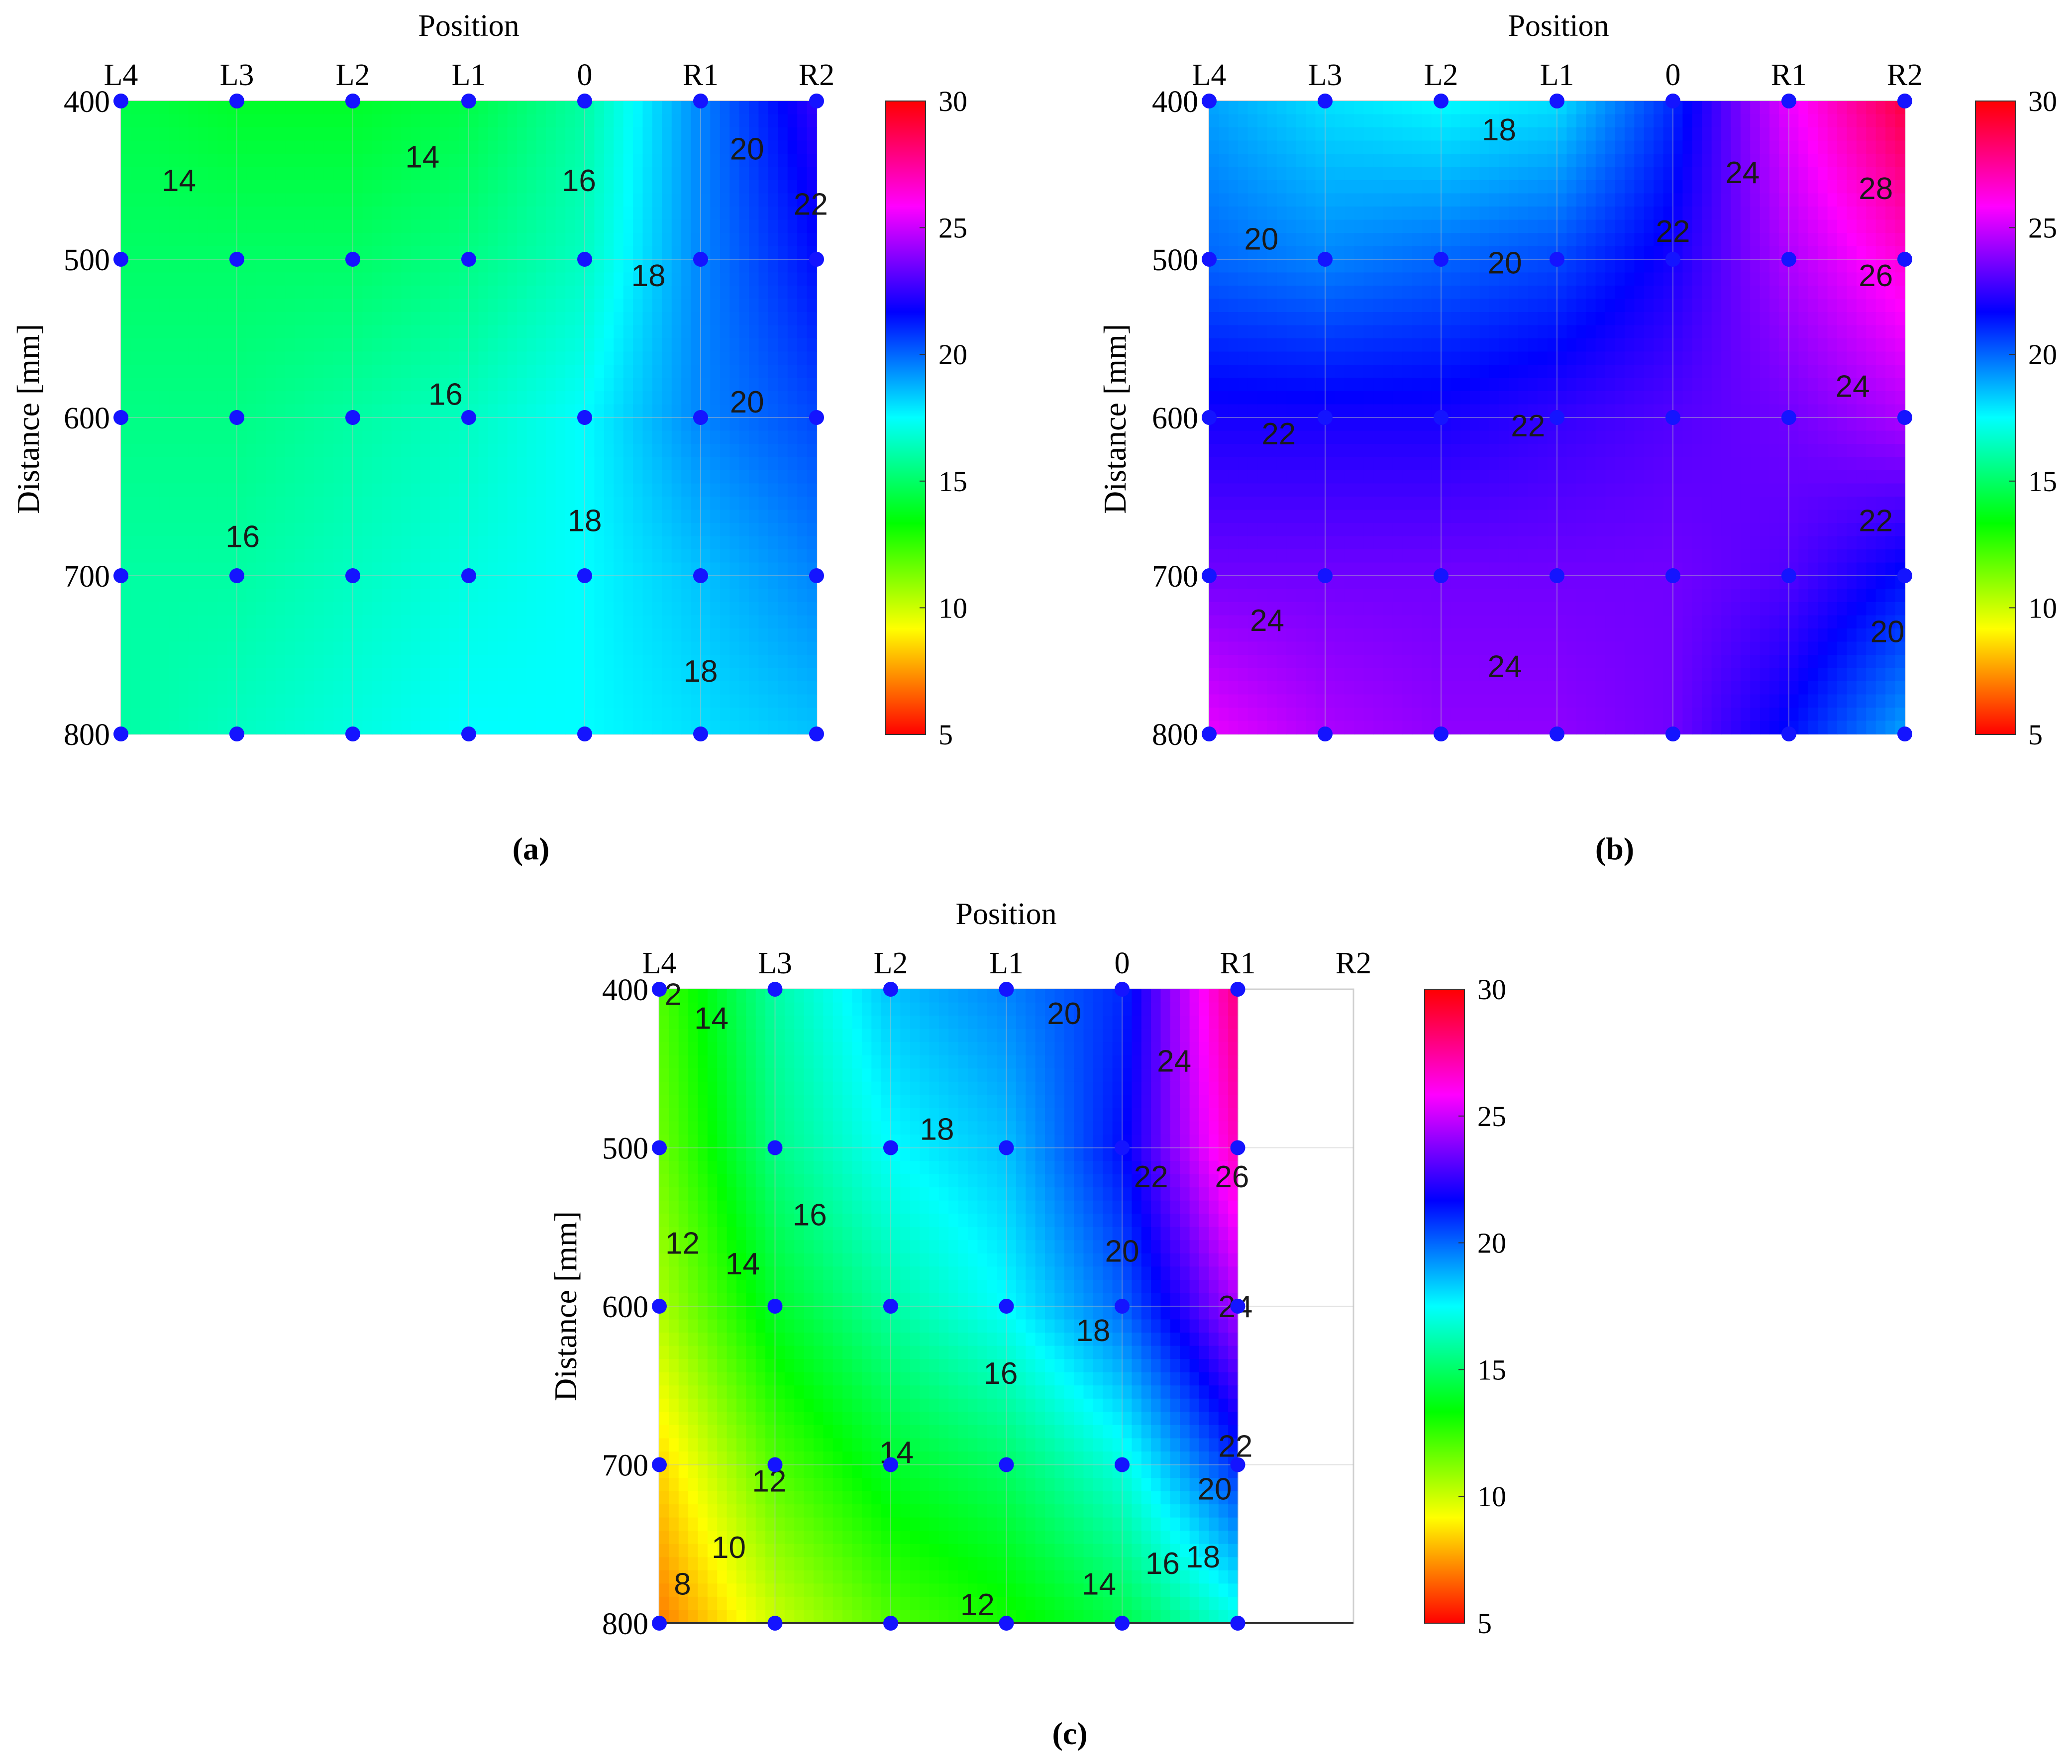 Image resolution: width=2072 pixels, height=1764 pixels. Describe the element at coordinates (353, 75) in the screenshot. I see `x-tick-label: L2` at that location.